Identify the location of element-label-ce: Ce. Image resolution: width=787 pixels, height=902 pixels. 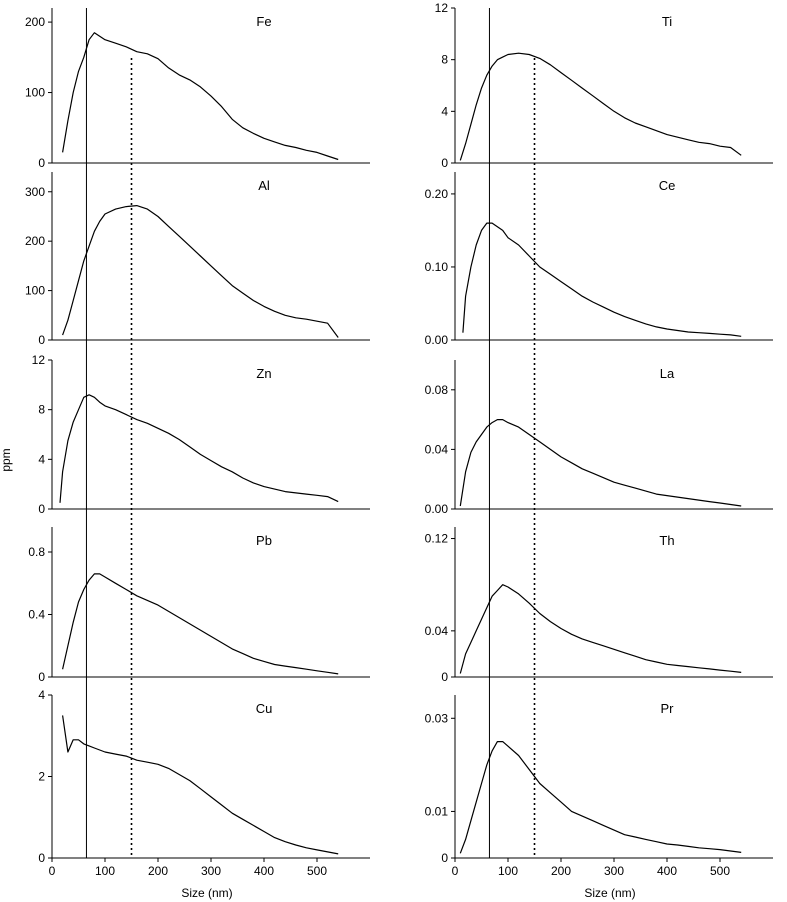
(667, 185).